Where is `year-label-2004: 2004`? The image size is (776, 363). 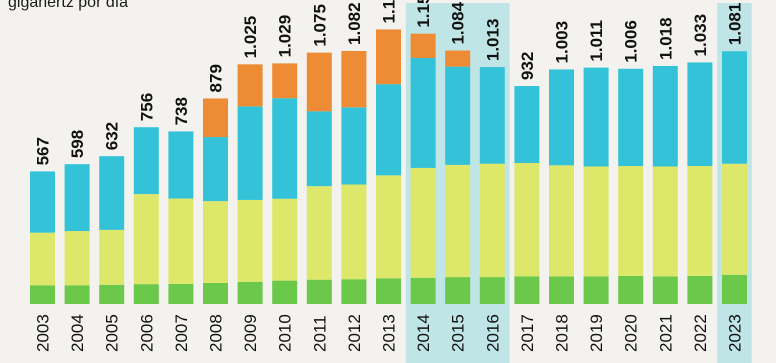
year-label-2004: 2004 is located at coordinates (77, 333).